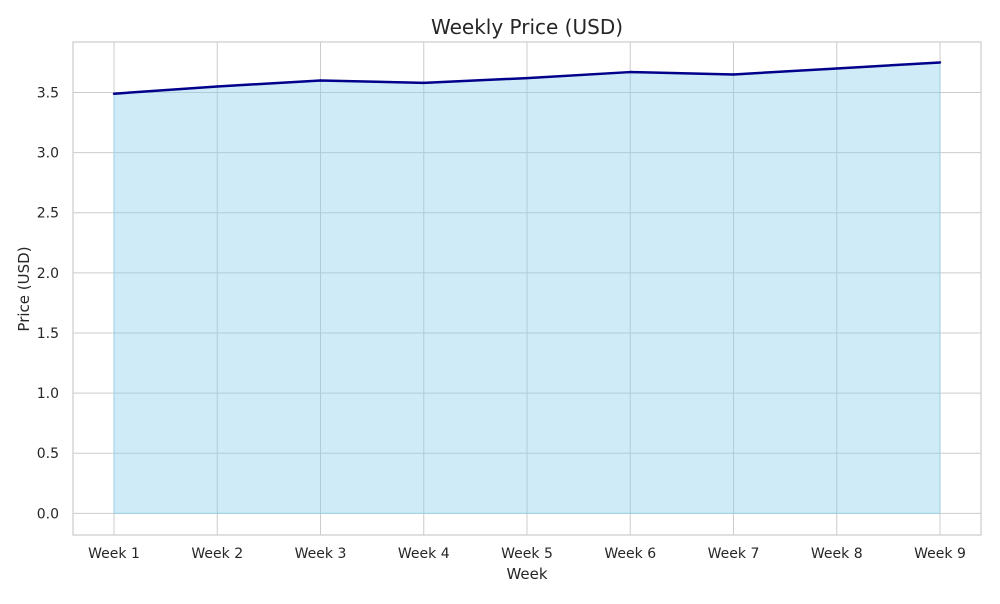 Image resolution: width=1000 pixels, height=604 pixels. I want to click on y-tick-label: 0.5, so click(48, 454).